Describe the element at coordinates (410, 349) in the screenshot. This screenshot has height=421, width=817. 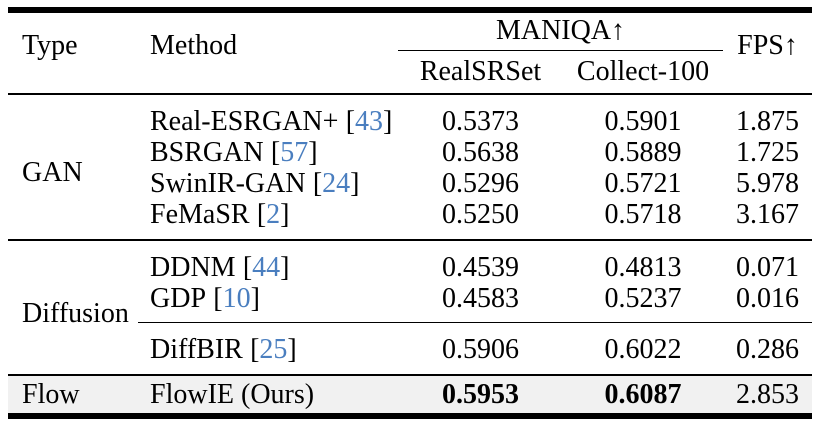
I see `table-row: DiffBIR [25] 0.5906 0.6022 0.286` at that location.